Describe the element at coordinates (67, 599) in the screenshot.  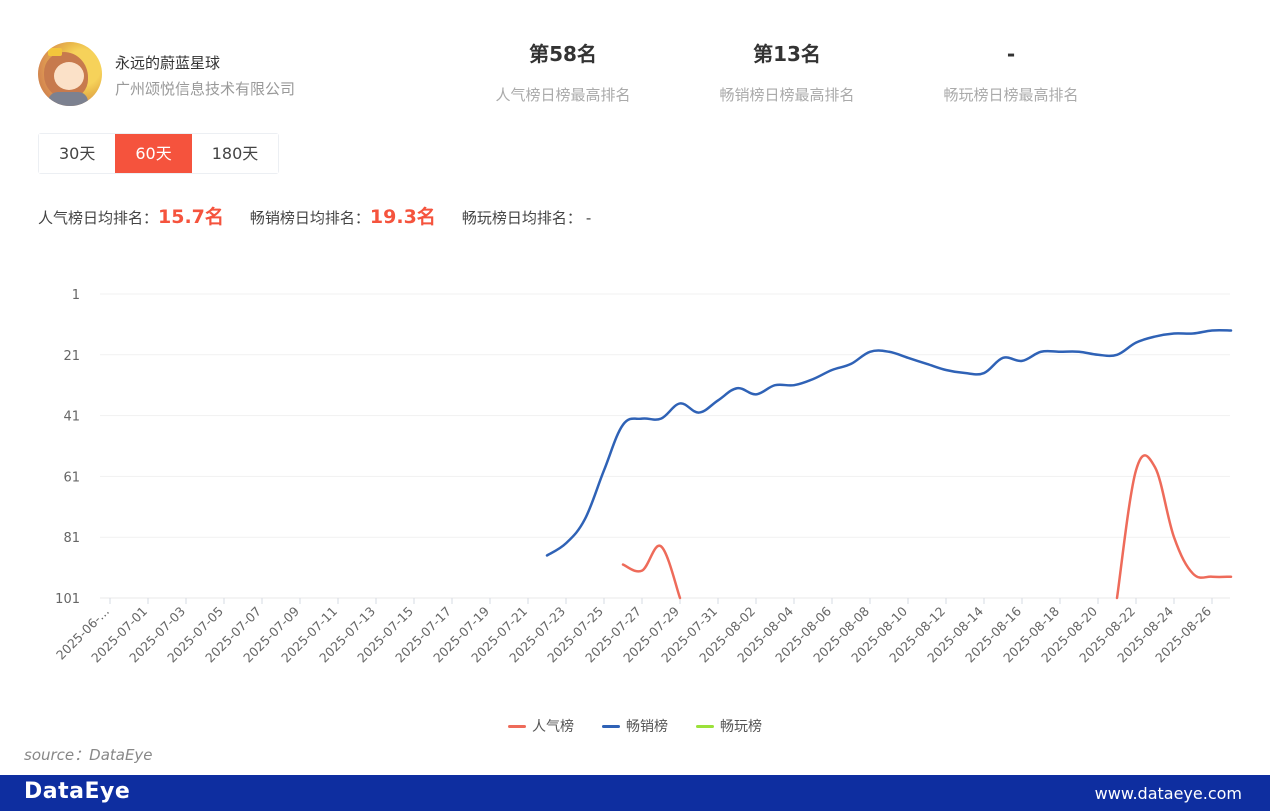
I see `y-tick-label: 101` at that location.